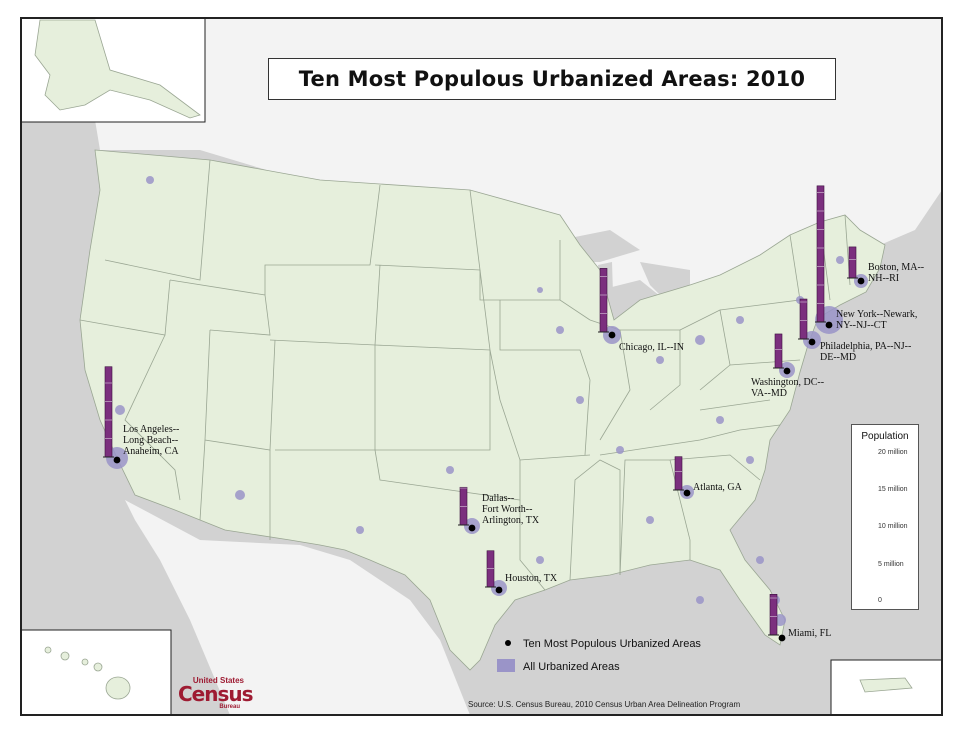 The image size is (977, 740). I want to click on population-bar-boston, so click(852, 262).